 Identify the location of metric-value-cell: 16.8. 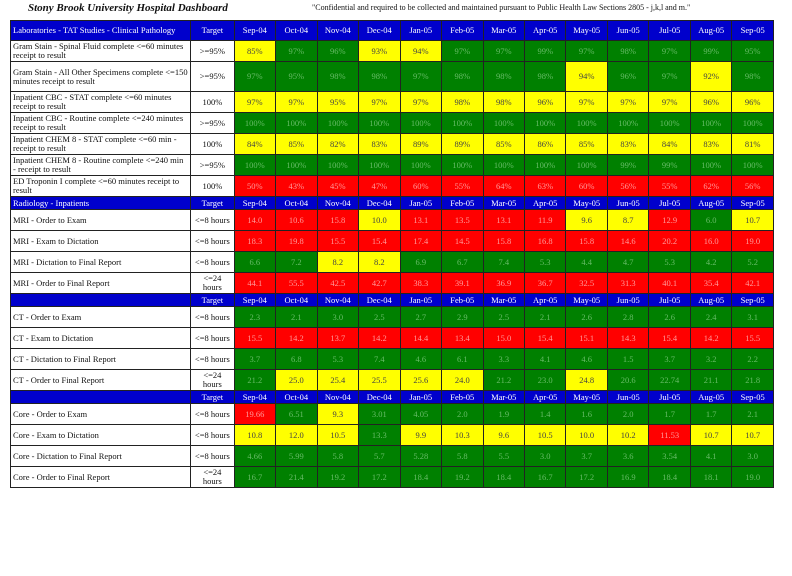
(545, 241).